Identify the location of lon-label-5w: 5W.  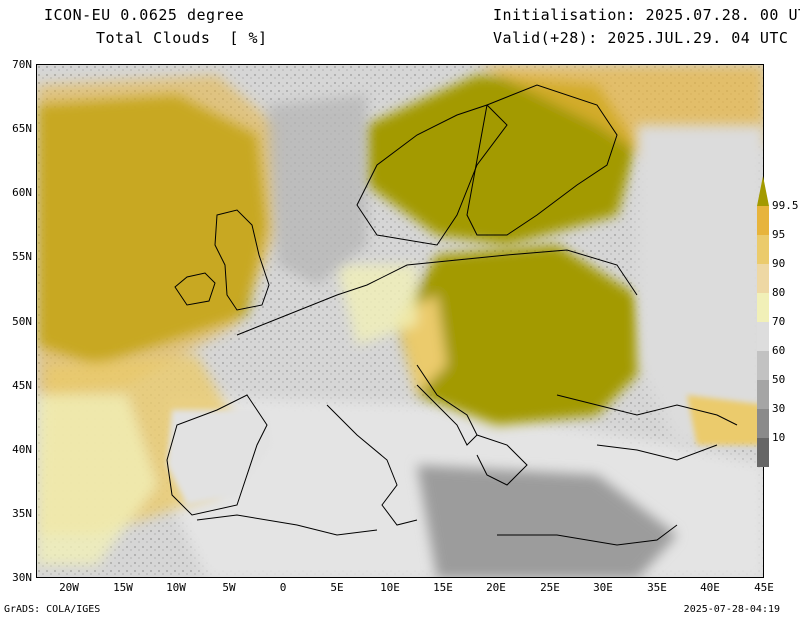
(229, 587).